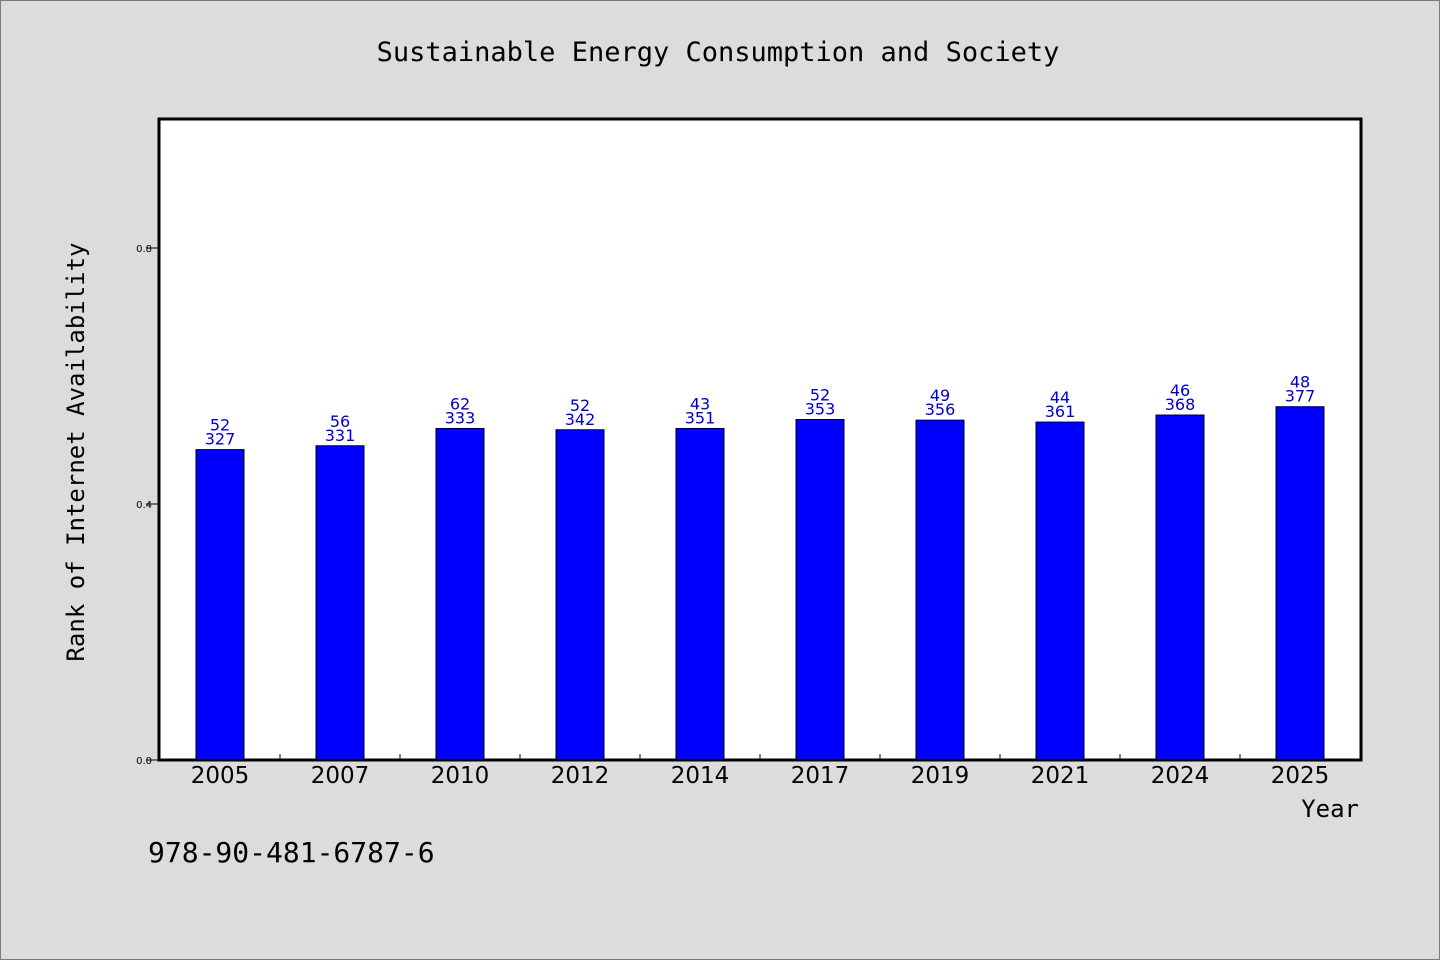 This screenshot has height=960, width=1440. I want to click on y-axis: 0.0 0.4 0.8, so click(148, 505).